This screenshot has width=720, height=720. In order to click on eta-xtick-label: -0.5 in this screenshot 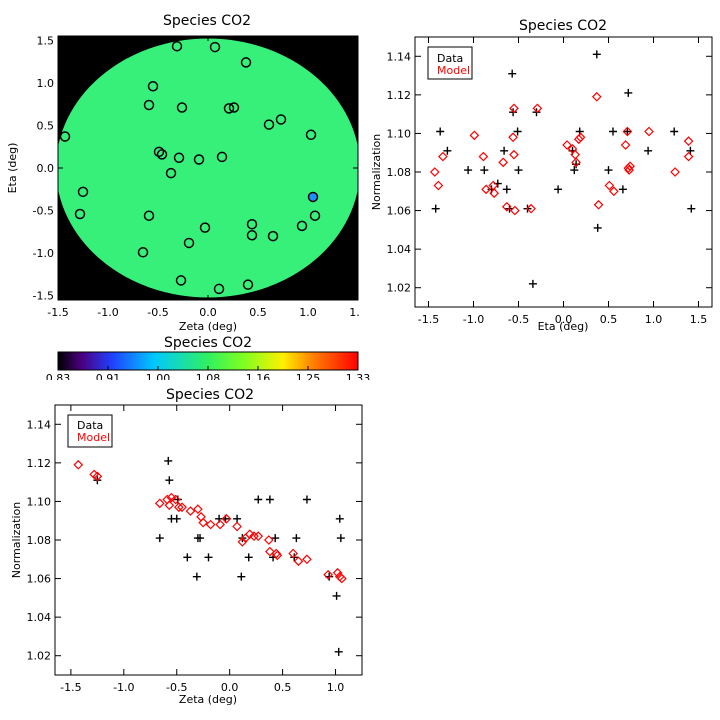, I will do `click(518, 319)`.